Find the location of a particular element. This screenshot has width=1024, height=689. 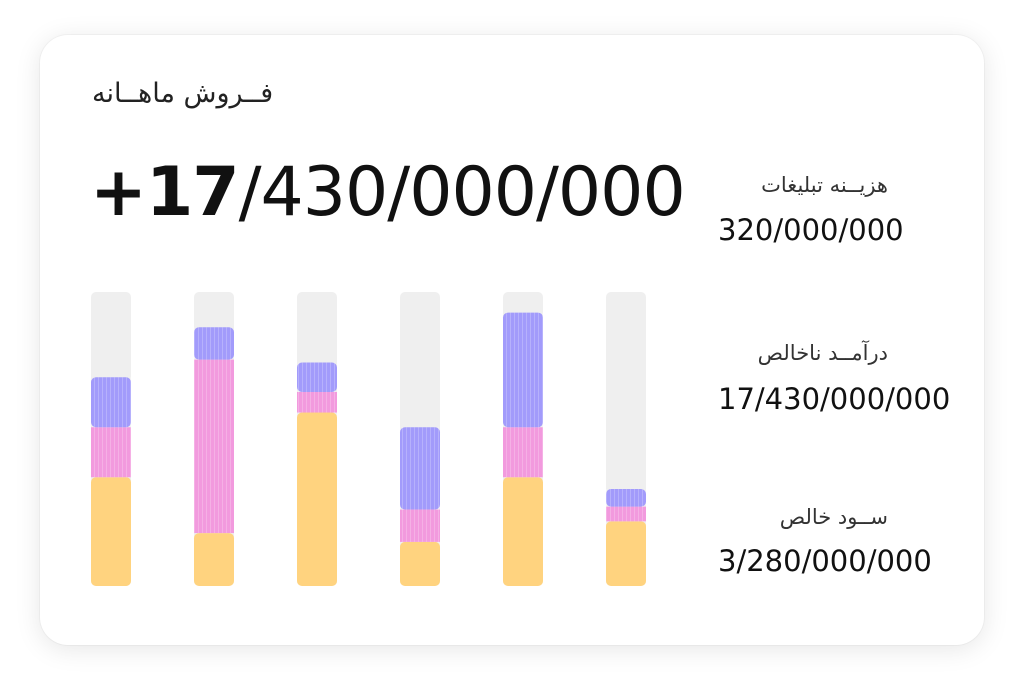

card-title: فــروش ماهــانه is located at coordinates (183, 93).